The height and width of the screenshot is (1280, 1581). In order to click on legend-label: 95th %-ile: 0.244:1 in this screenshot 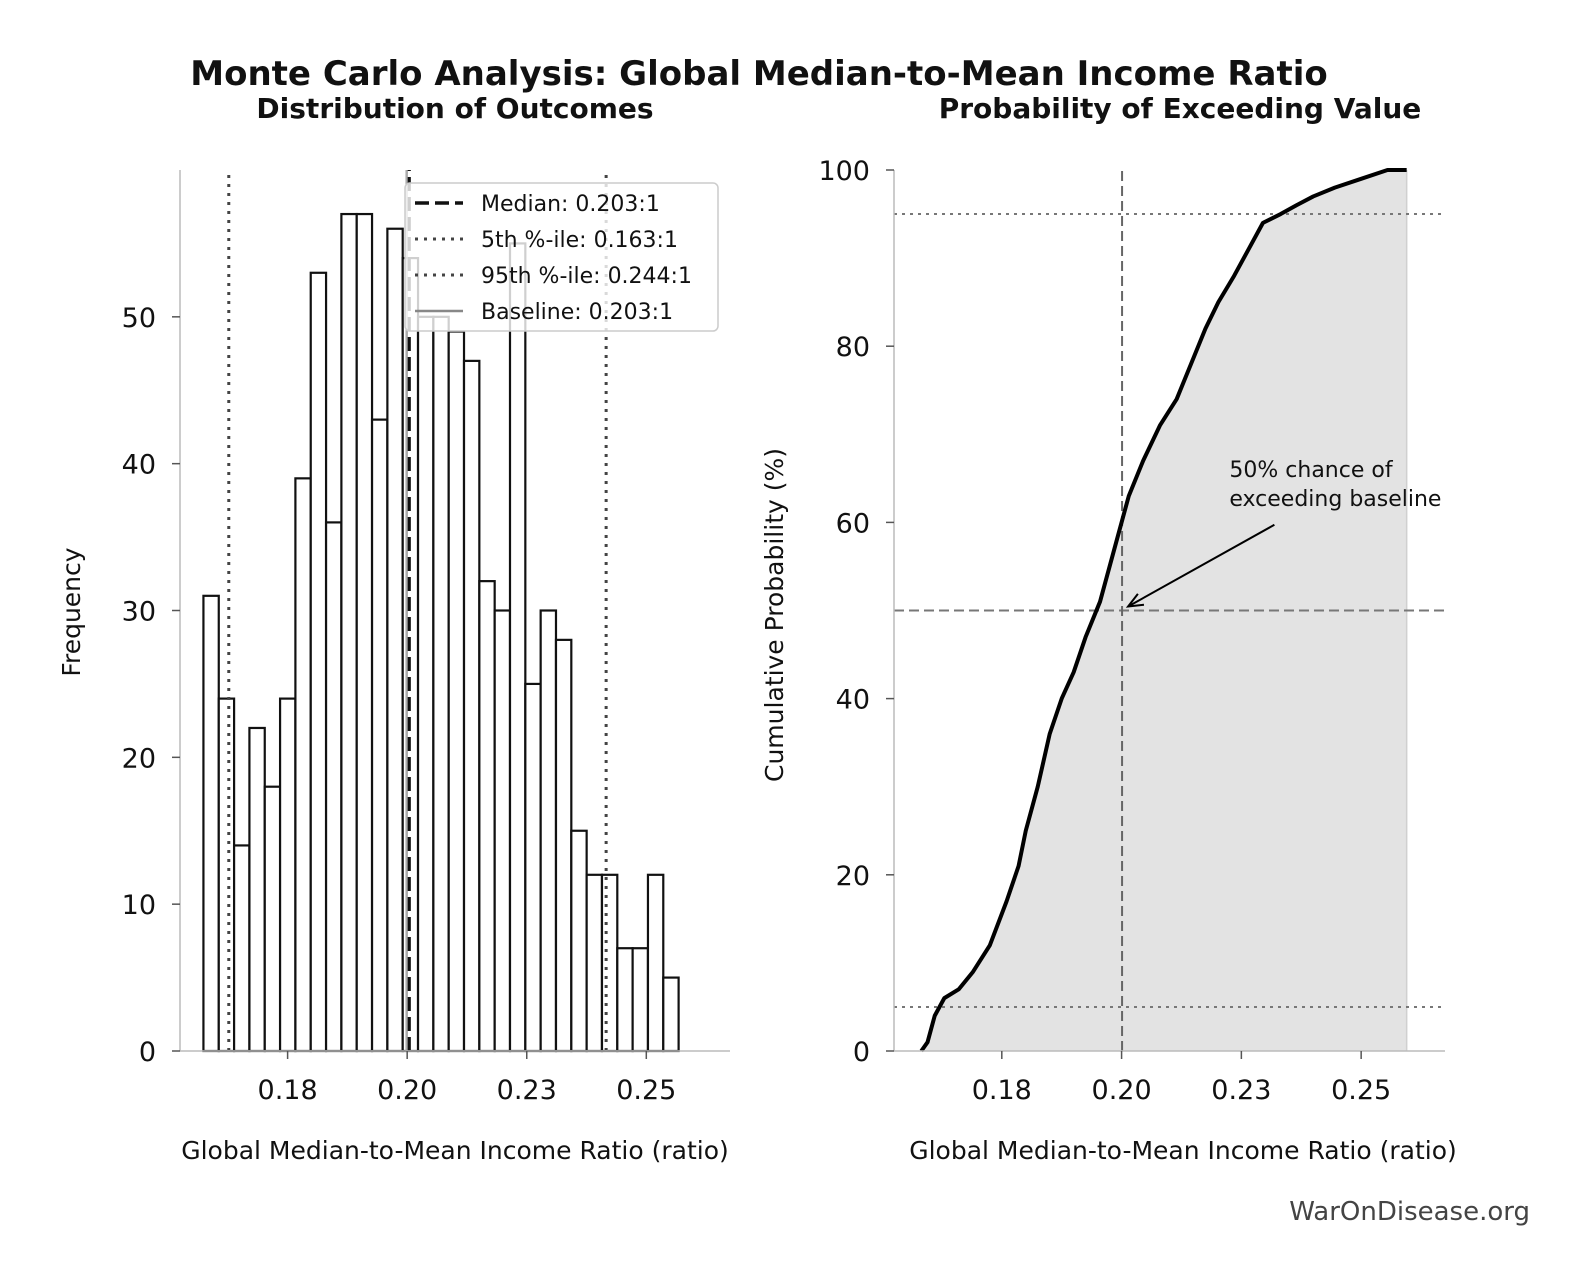, I will do `click(586, 276)`.